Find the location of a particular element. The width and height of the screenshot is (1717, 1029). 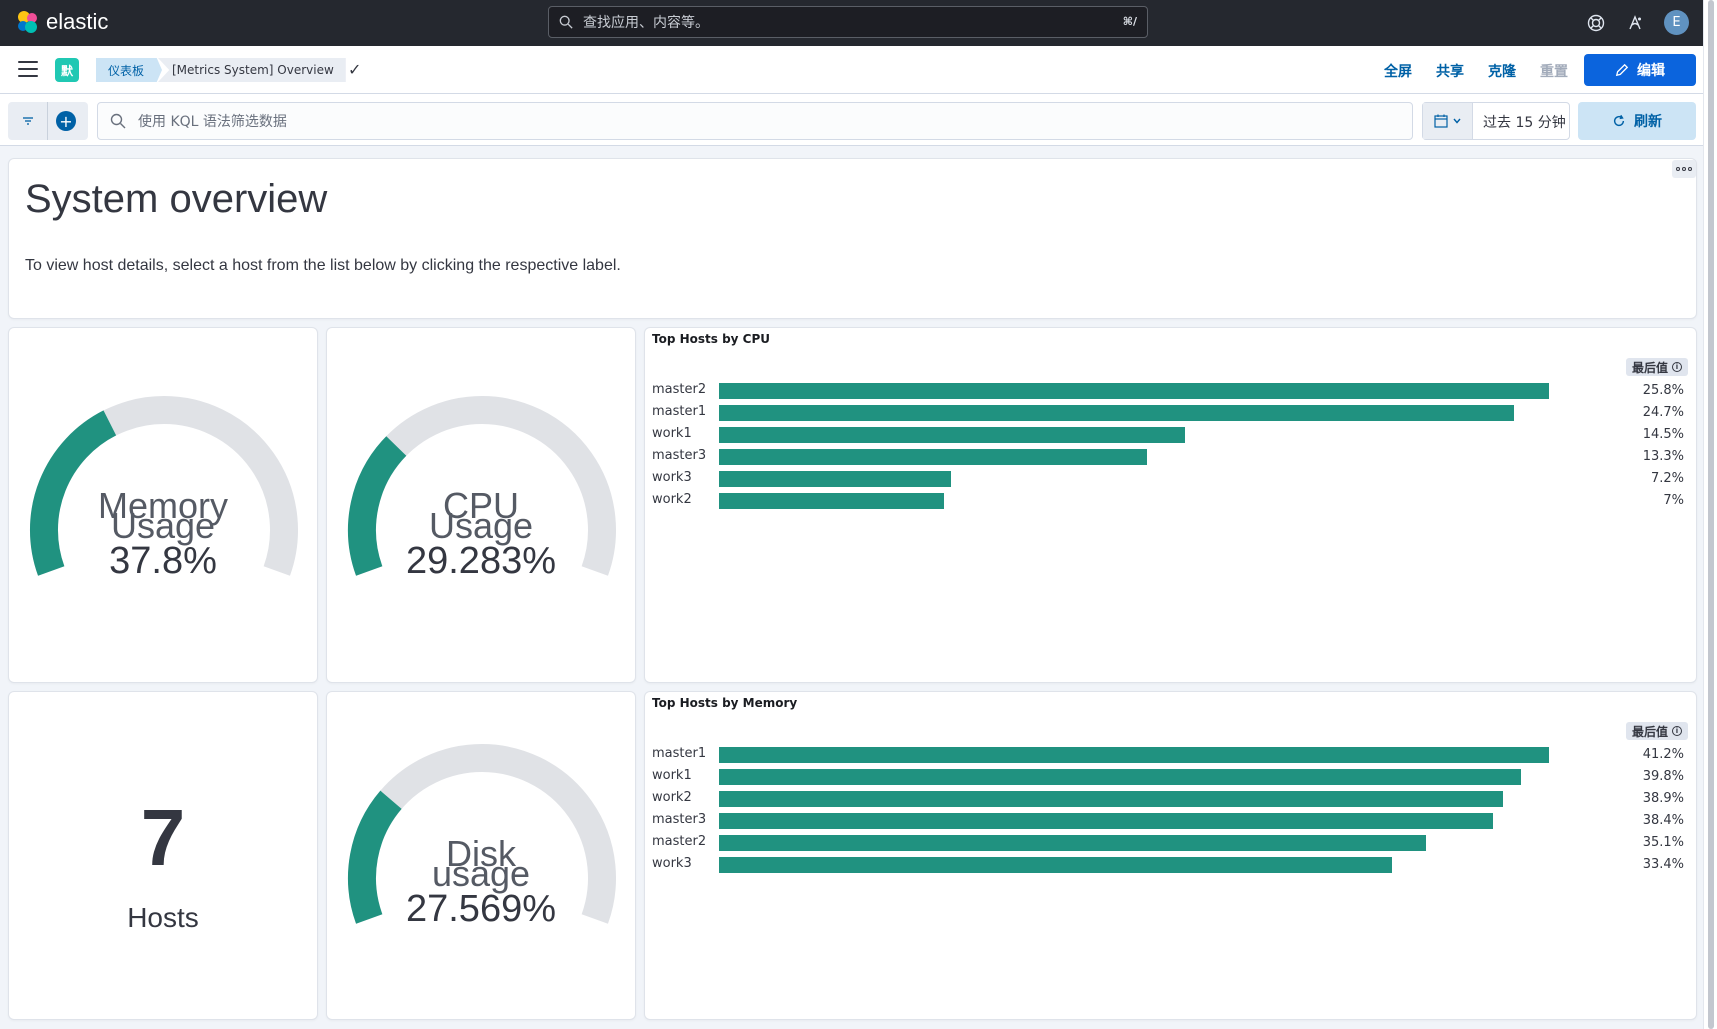

panel-options-icon is located at coordinates (1684, 169).